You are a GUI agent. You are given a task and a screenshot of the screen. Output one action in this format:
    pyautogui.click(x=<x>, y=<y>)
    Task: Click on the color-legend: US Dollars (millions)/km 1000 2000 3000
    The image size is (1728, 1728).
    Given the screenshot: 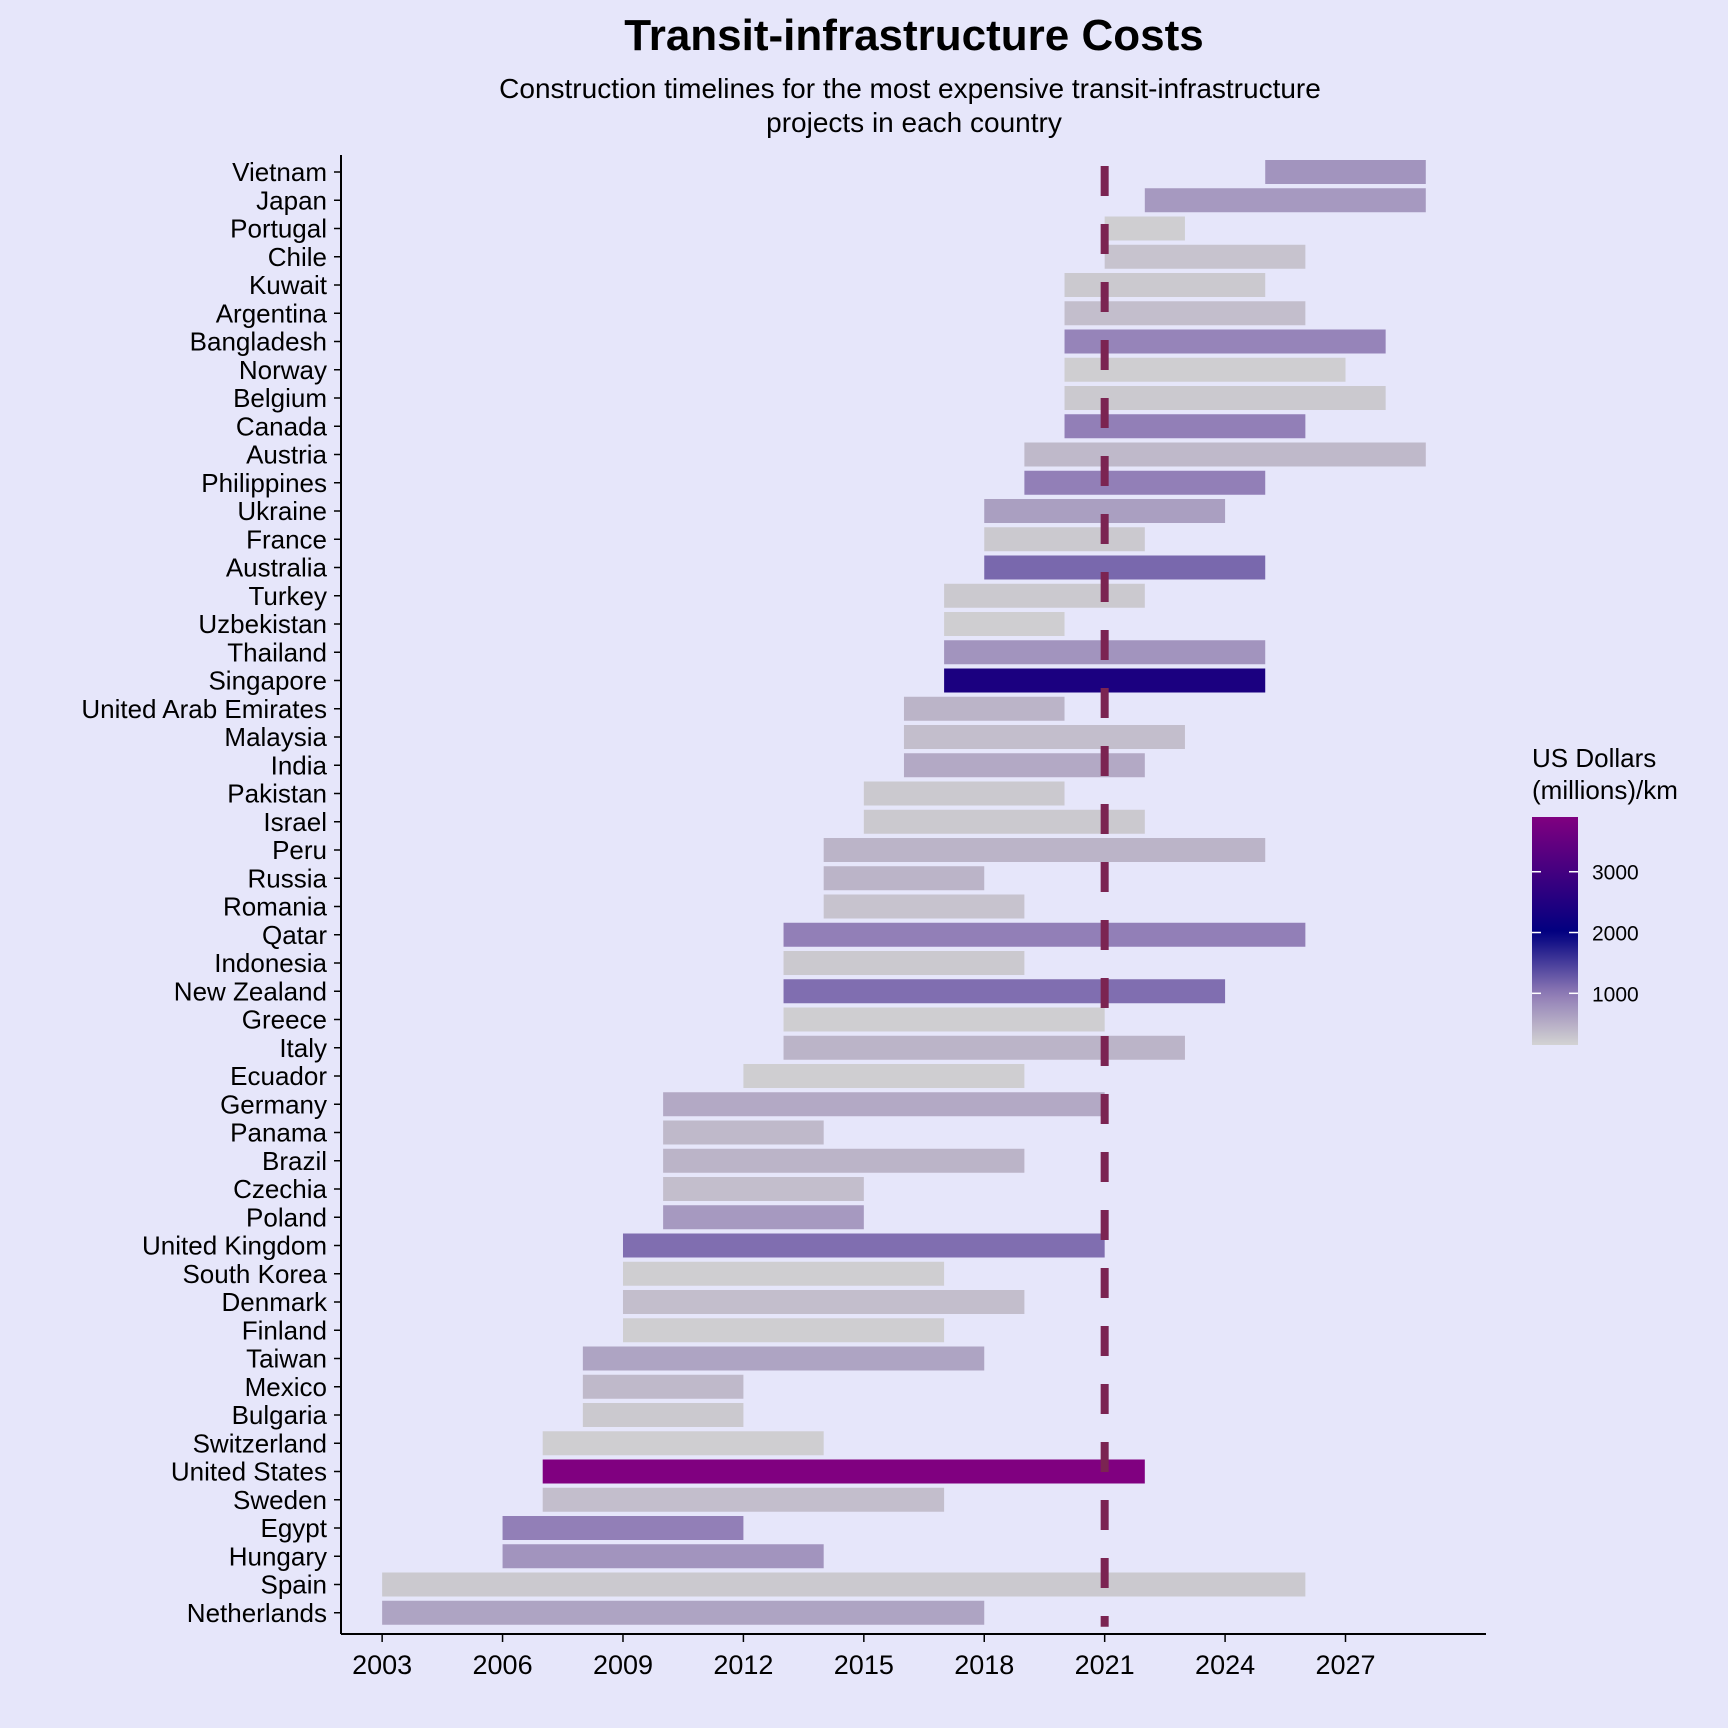 What is the action you would take?
    pyautogui.click(x=1605, y=894)
    